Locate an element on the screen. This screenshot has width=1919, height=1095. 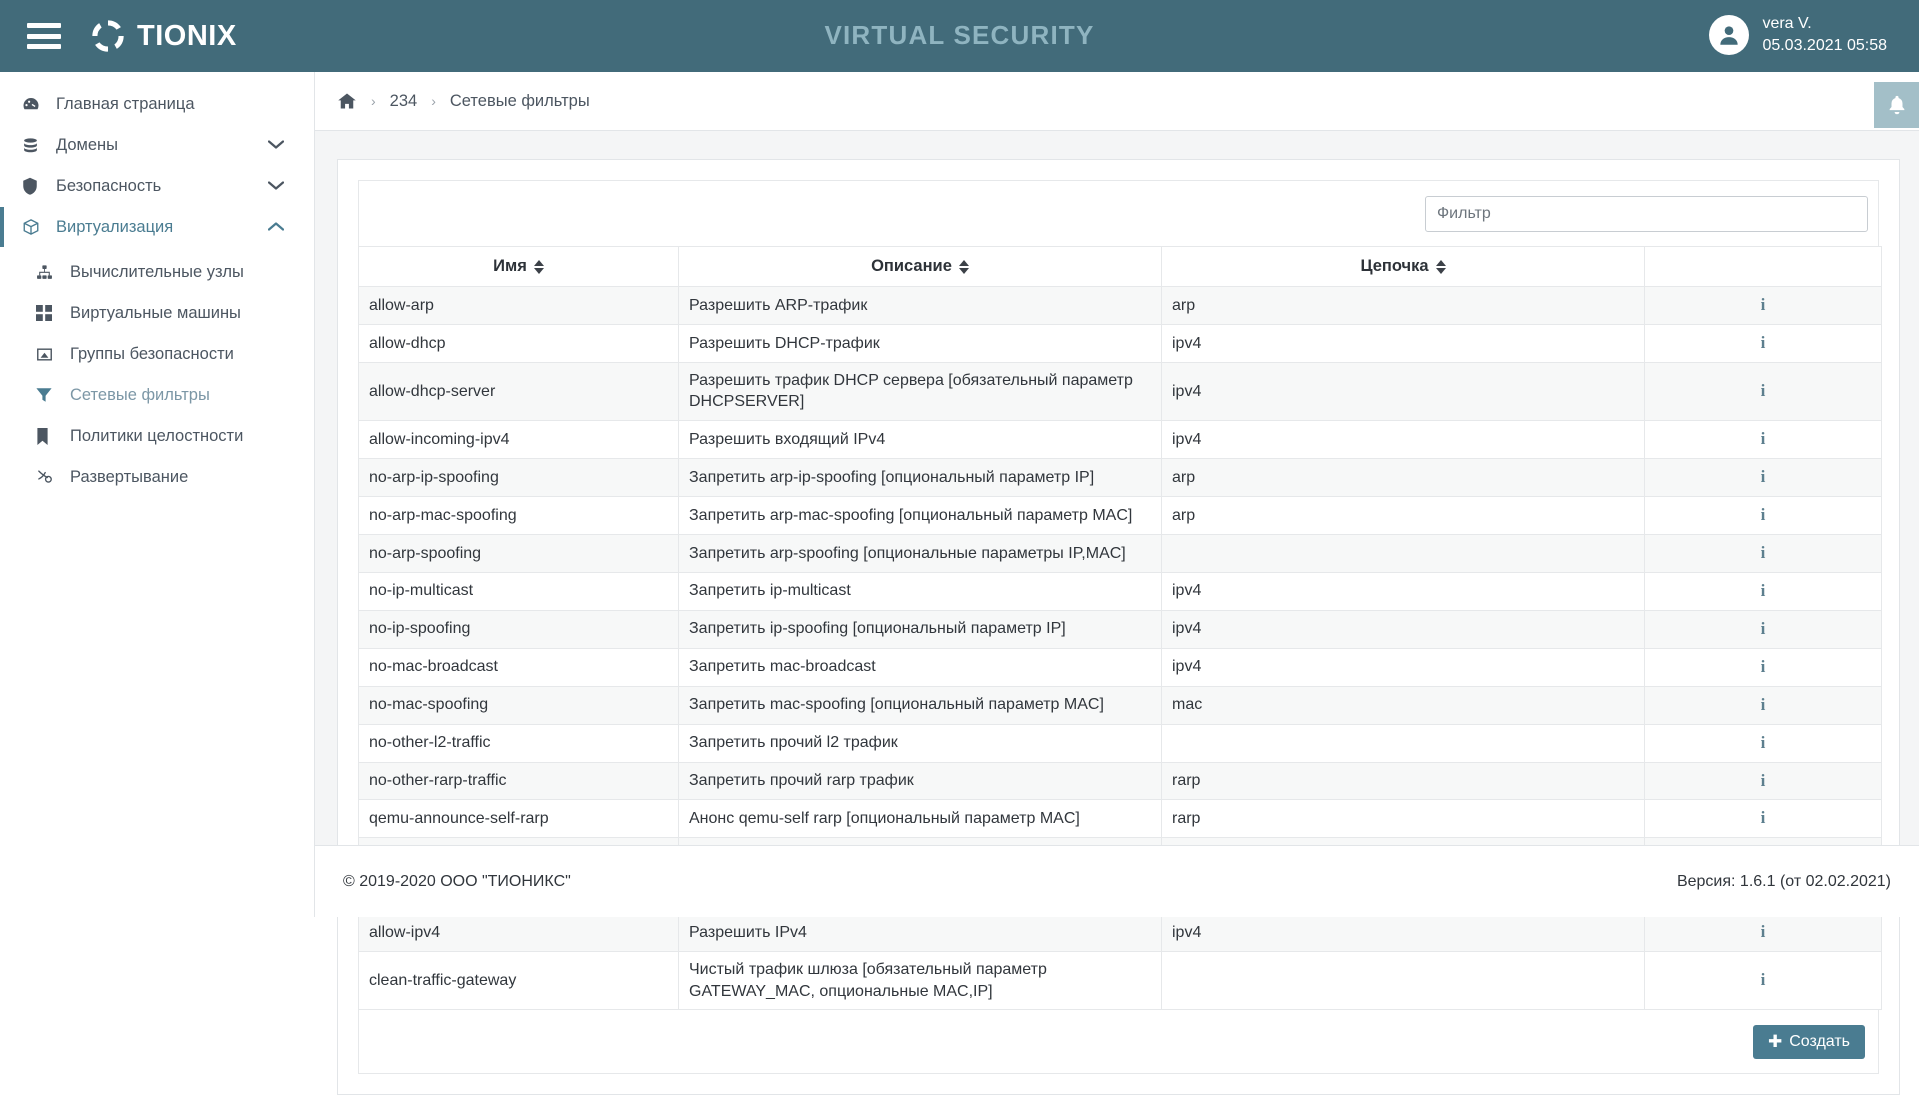
sidebar-item-domains: Домены is located at coordinates (157, 145).